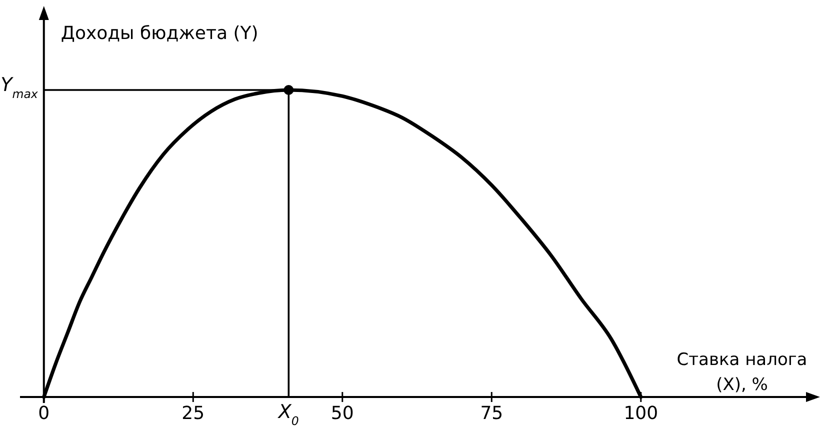  Describe the element at coordinates (19, 87) in the screenshot. I see `annotation: Y$_{max}$` at that location.